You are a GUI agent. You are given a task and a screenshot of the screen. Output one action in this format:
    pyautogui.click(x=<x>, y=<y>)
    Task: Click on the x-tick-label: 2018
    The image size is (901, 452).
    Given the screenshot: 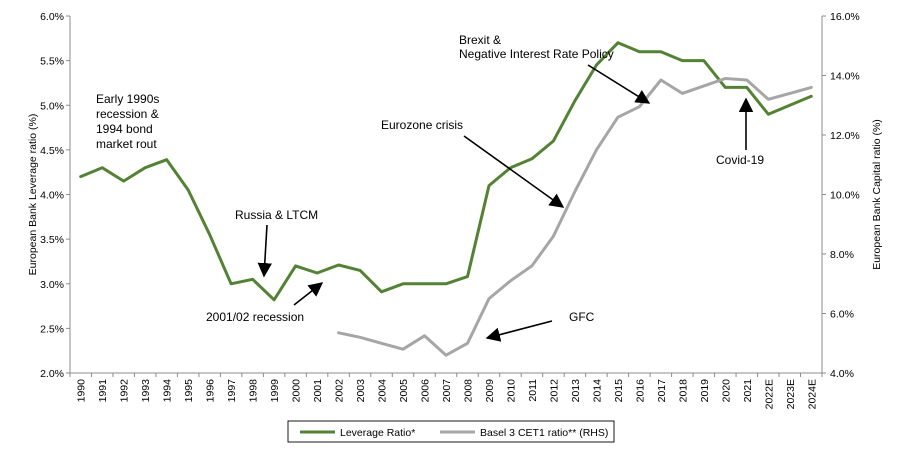 What is the action you would take?
    pyautogui.click(x=683, y=391)
    